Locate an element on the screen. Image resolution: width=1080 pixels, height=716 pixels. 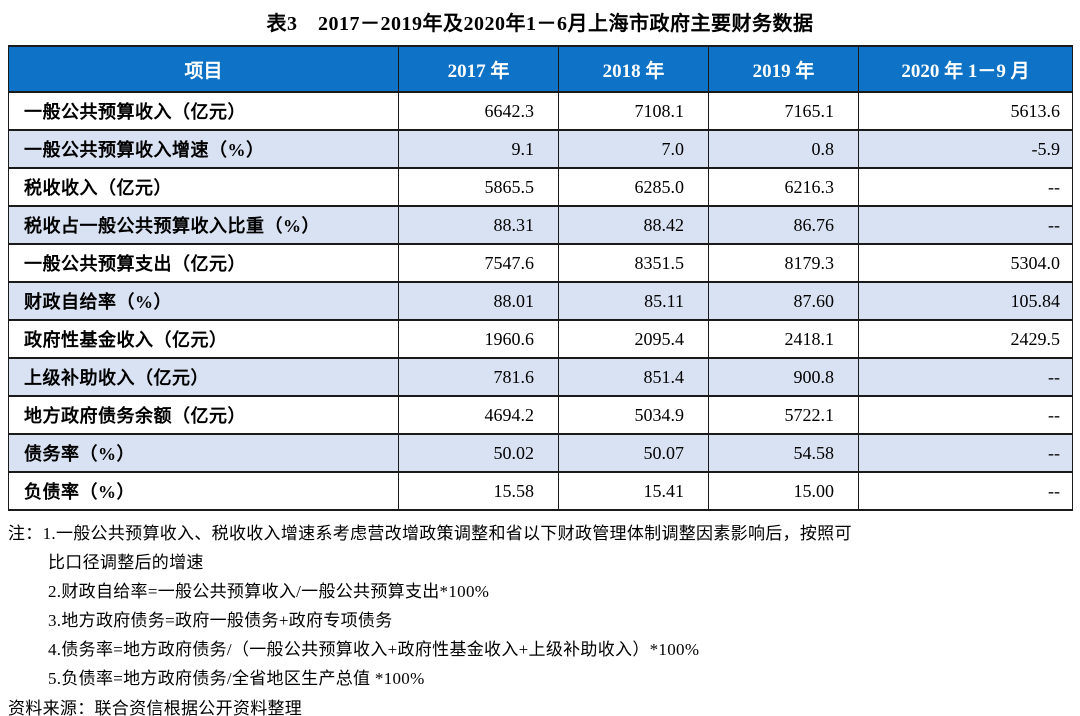
table-row: 债务率（%） 50.02 50.07 54.58 -- is located at coordinates (540, 453).